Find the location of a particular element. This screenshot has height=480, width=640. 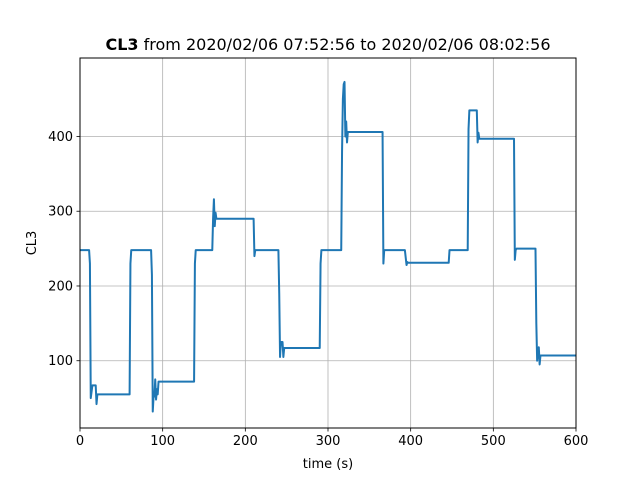

x-tick-label: 300 is located at coordinates (328, 441).